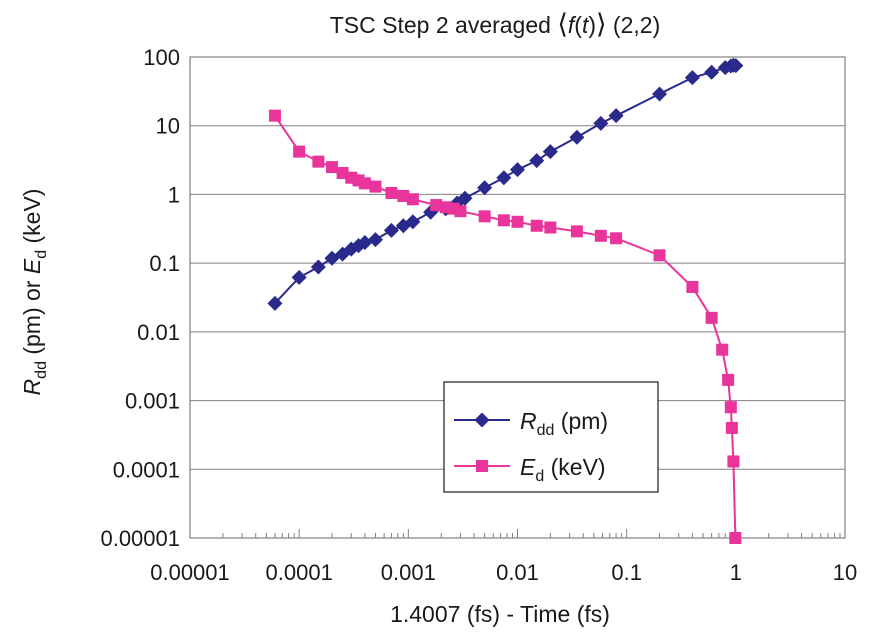 The image size is (871, 639). What do you see at coordinates (539, 476) in the screenshot?
I see `legend-ed-subscript: d` at bounding box center [539, 476].